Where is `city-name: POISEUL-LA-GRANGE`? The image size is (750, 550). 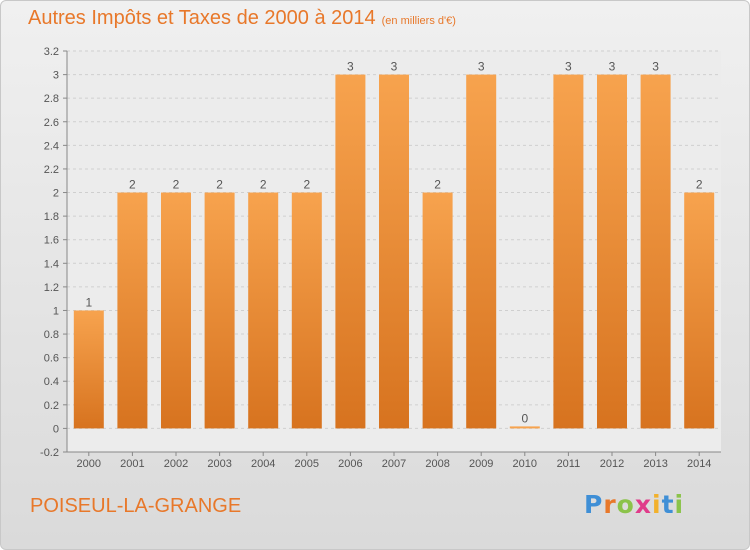
city-name: POISEUL-LA-GRANGE is located at coordinates (136, 506).